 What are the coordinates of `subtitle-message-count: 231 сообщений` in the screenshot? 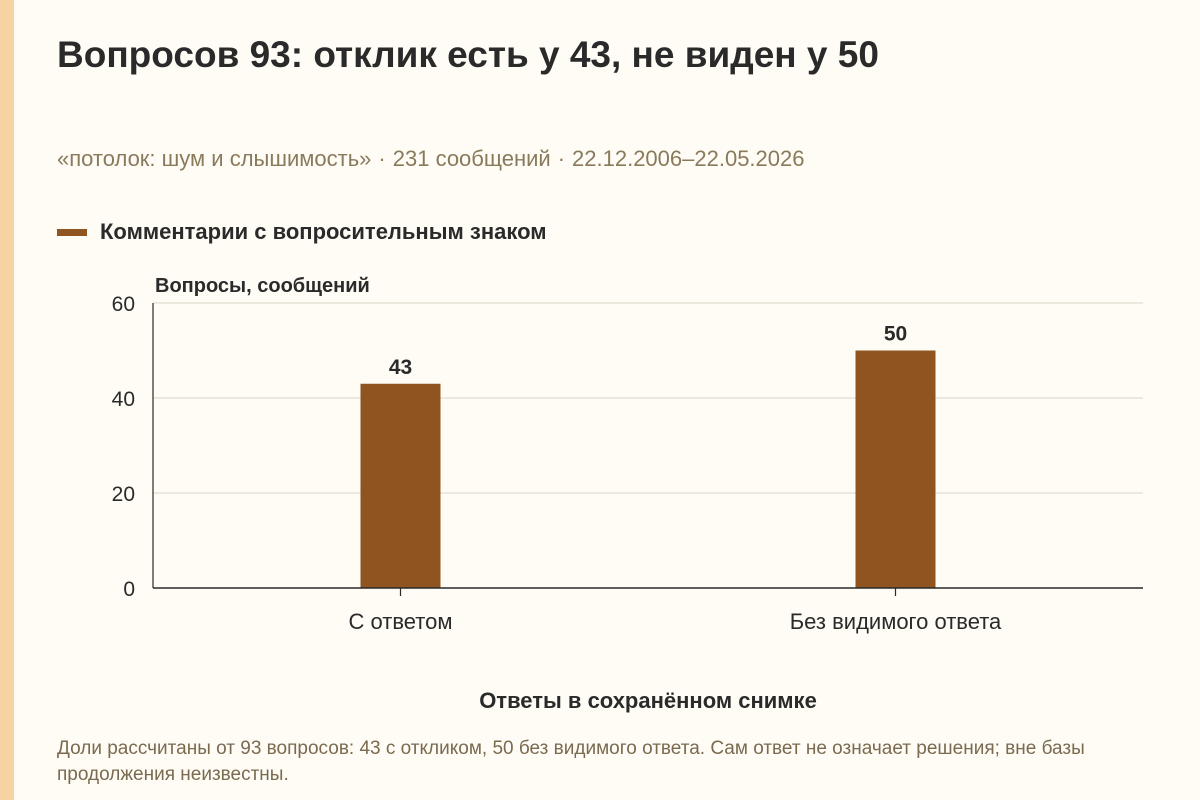 It's located at (471, 158).